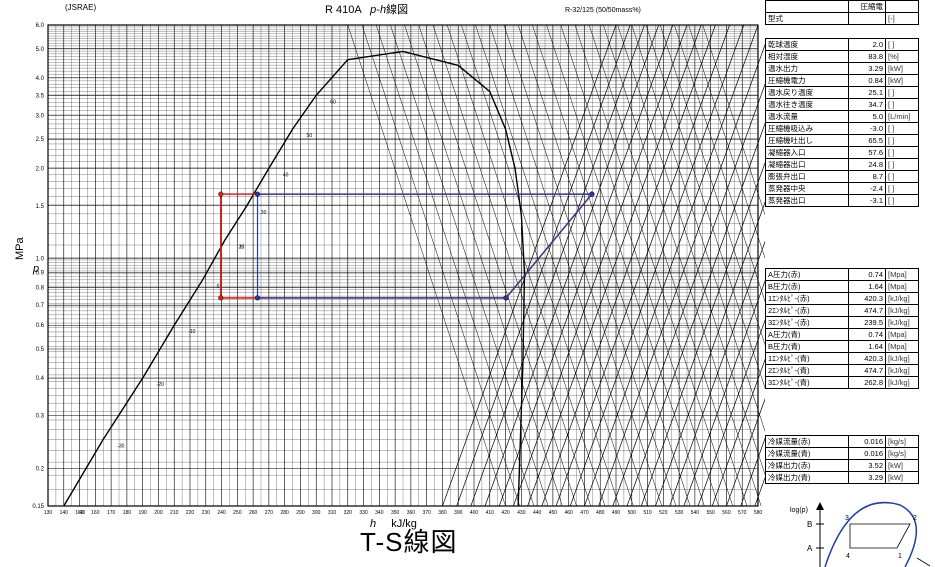  Describe the element at coordinates (383, 10) in the screenshot. I see `header-chart-h: h` at that location.